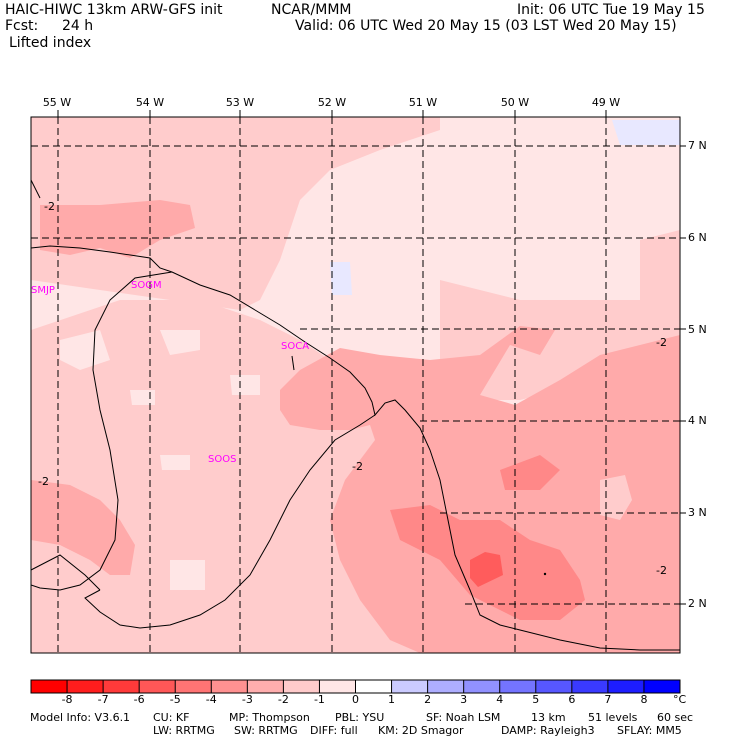  I want to click on lat-label: 3 N, so click(697, 512).